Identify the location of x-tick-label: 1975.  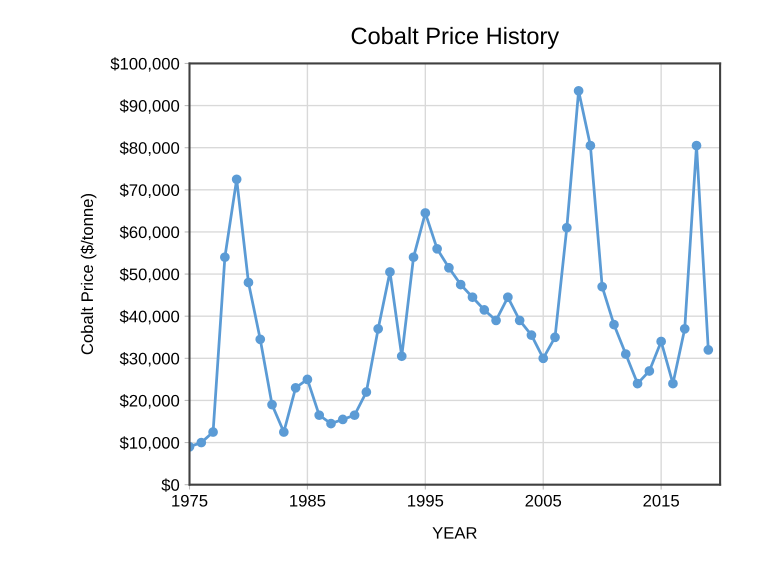
(190, 500).